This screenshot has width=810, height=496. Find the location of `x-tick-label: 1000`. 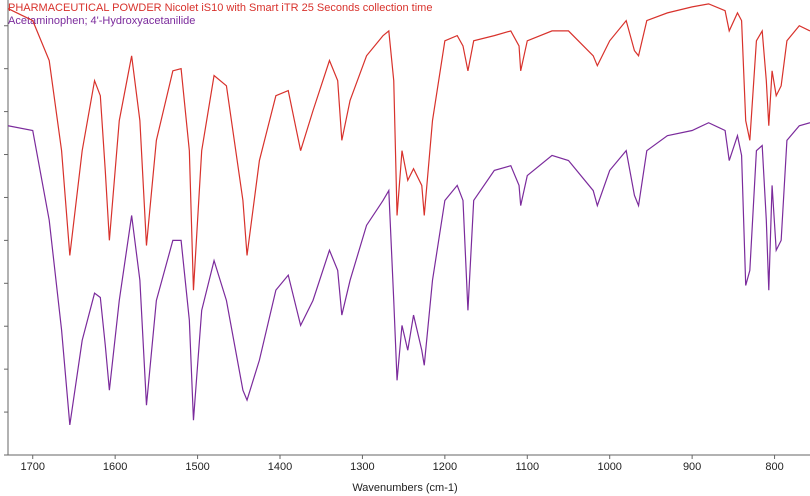

x-tick-label: 1000 is located at coordinates (609, 467).